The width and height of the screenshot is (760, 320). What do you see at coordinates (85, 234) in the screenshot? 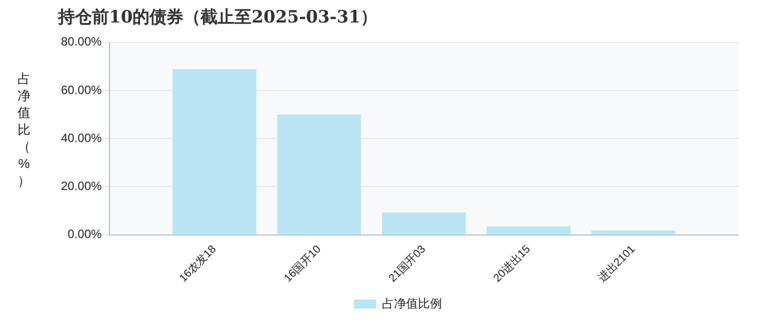
I see `y-tick-label: 0.00%` at bounding box center [85, 234].